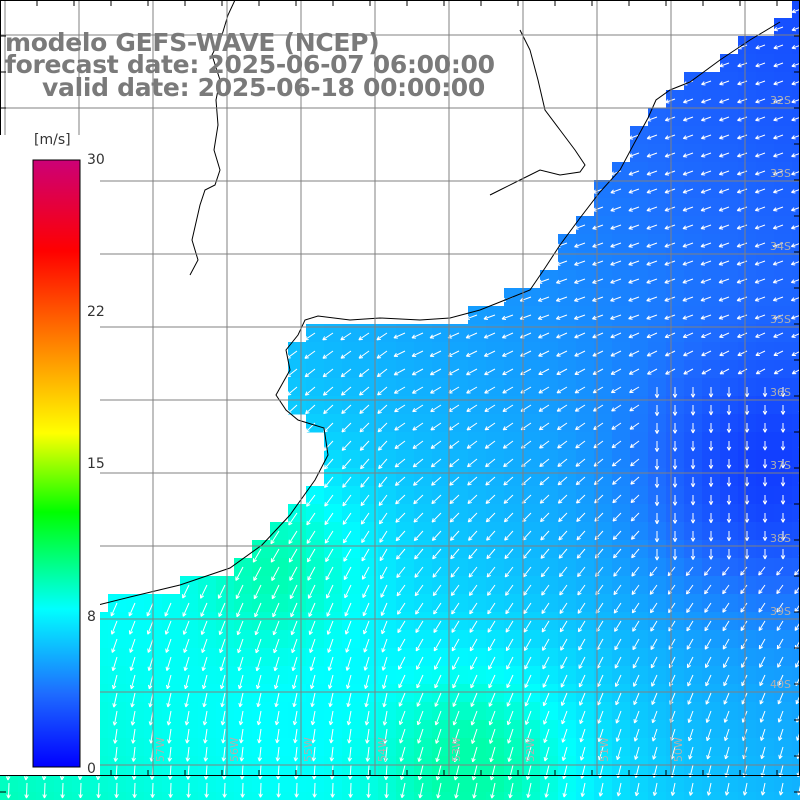 The height and width of the screenshot is (800, 800). I want to click on colorbar-tick-8: 8, so click(91, 617).